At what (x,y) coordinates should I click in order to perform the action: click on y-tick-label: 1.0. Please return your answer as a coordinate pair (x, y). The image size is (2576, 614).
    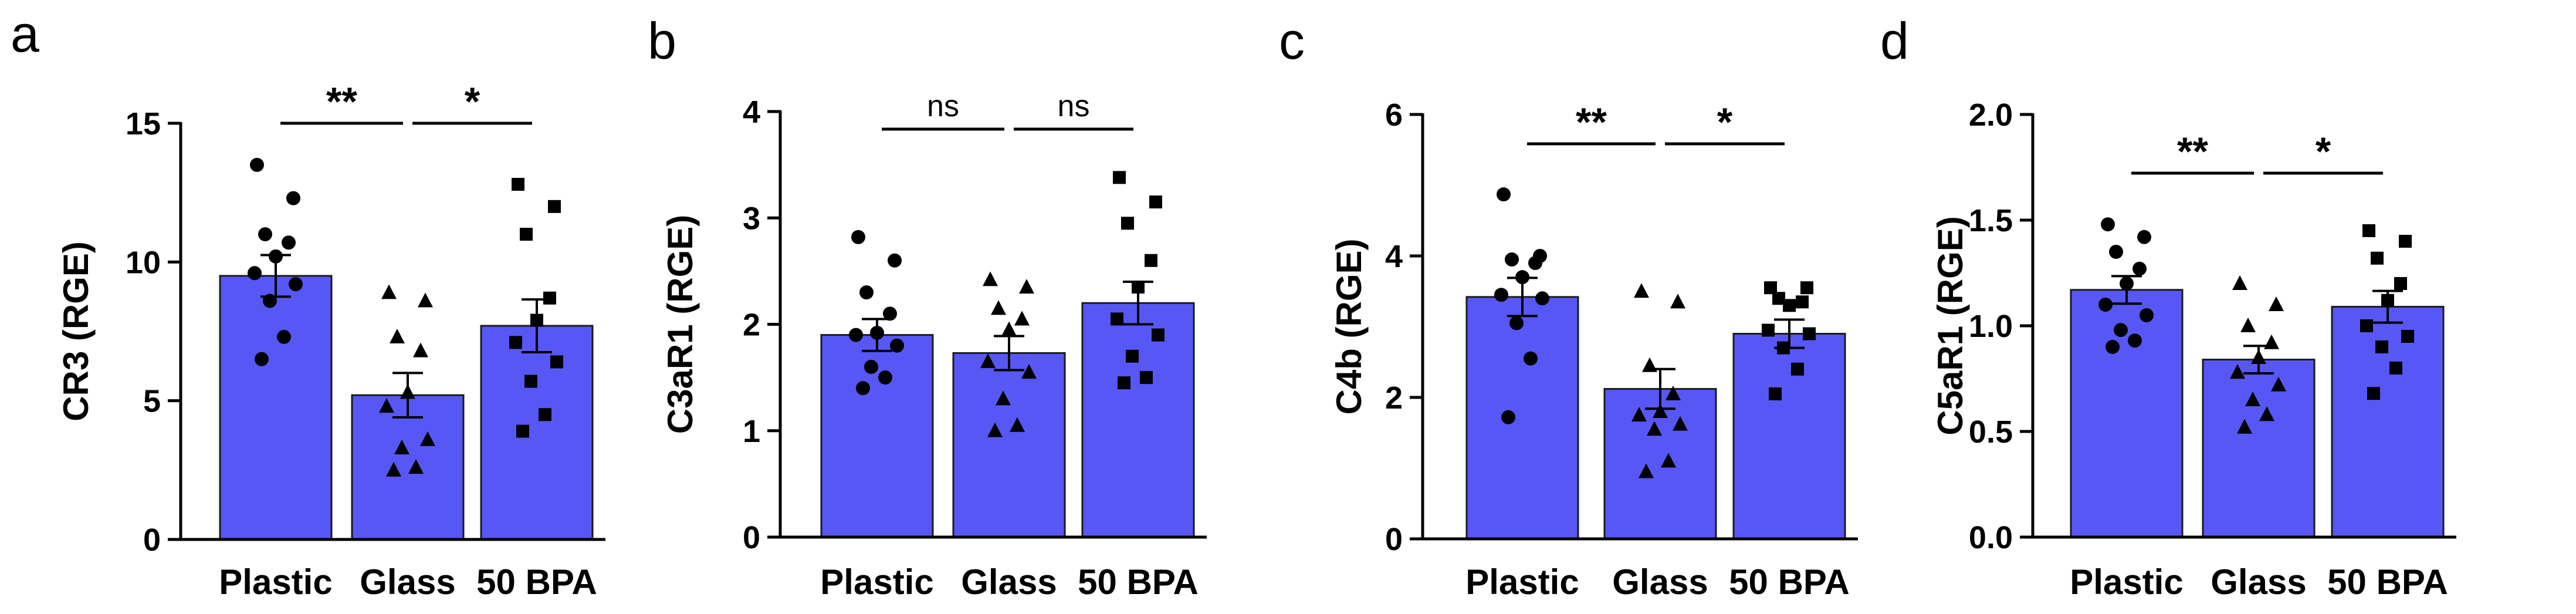
    Looking at the image, I should click on (1991, 326).